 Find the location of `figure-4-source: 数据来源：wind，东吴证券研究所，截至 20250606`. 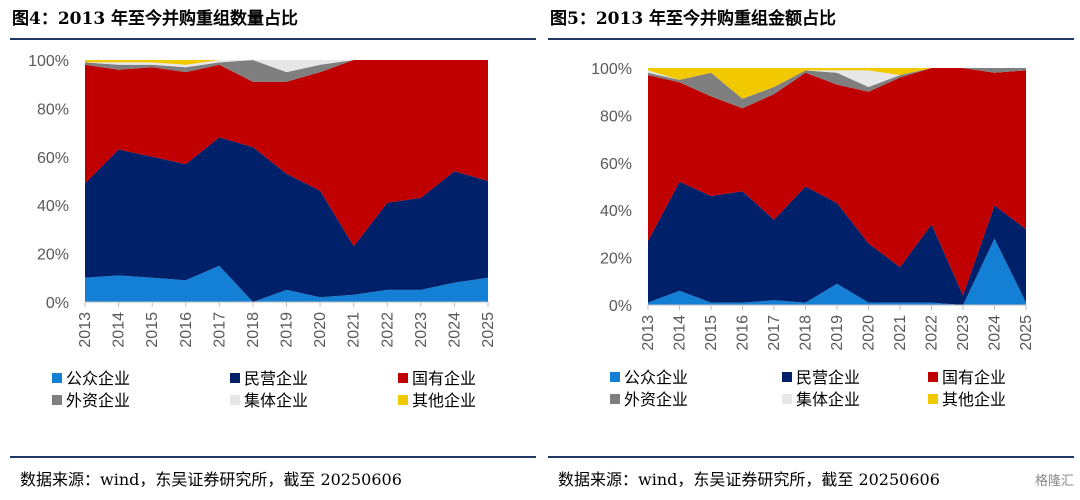

figure-4-source: 数据来源：wind，东吴证券研究所，截至 20250606 is located at coordinates (211, 479).